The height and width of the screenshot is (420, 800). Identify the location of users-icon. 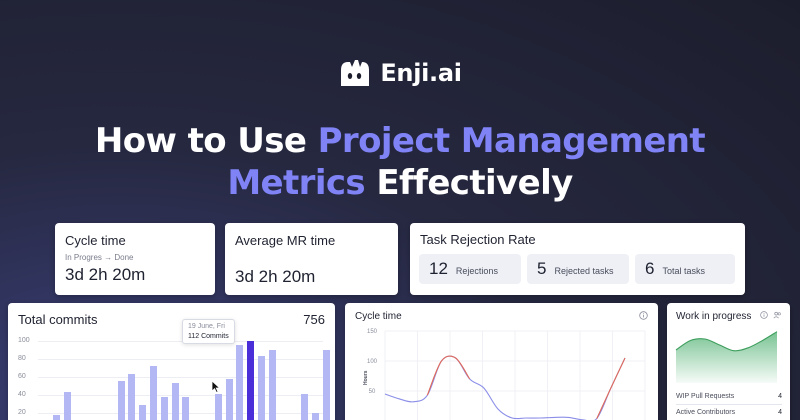
(777, 315).